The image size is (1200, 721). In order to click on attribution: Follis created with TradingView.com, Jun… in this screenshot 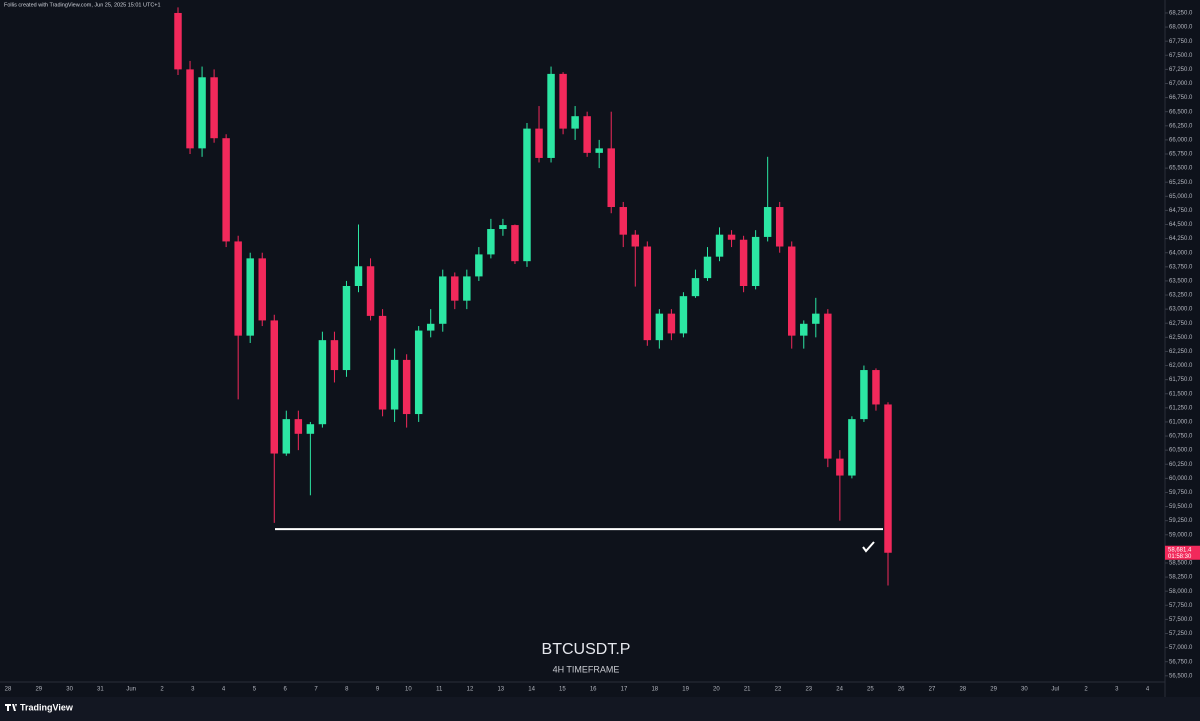, I will do `click(82, 5)`.